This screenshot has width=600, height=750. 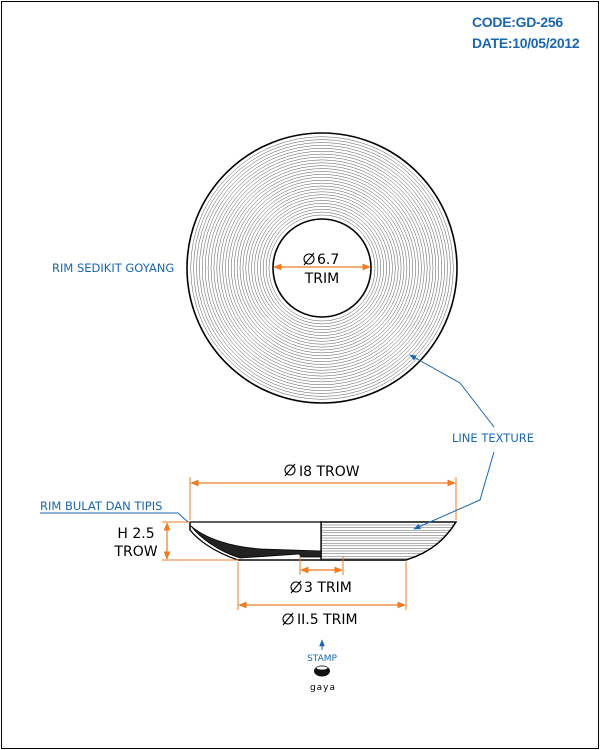 I want to click on inner-diameter-dimension: 6.7 TRIM, so click(x=322, y=269).